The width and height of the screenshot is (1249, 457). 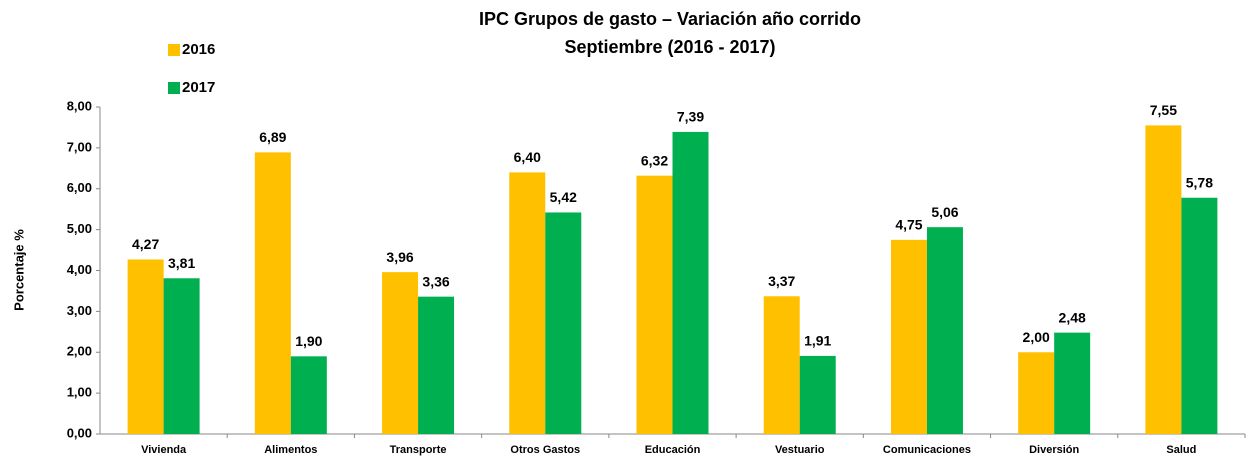 What do you see at coordinates (563, 197) in the screenshot?
I see `value-label: 5,42` at bounding box center [563, 197].